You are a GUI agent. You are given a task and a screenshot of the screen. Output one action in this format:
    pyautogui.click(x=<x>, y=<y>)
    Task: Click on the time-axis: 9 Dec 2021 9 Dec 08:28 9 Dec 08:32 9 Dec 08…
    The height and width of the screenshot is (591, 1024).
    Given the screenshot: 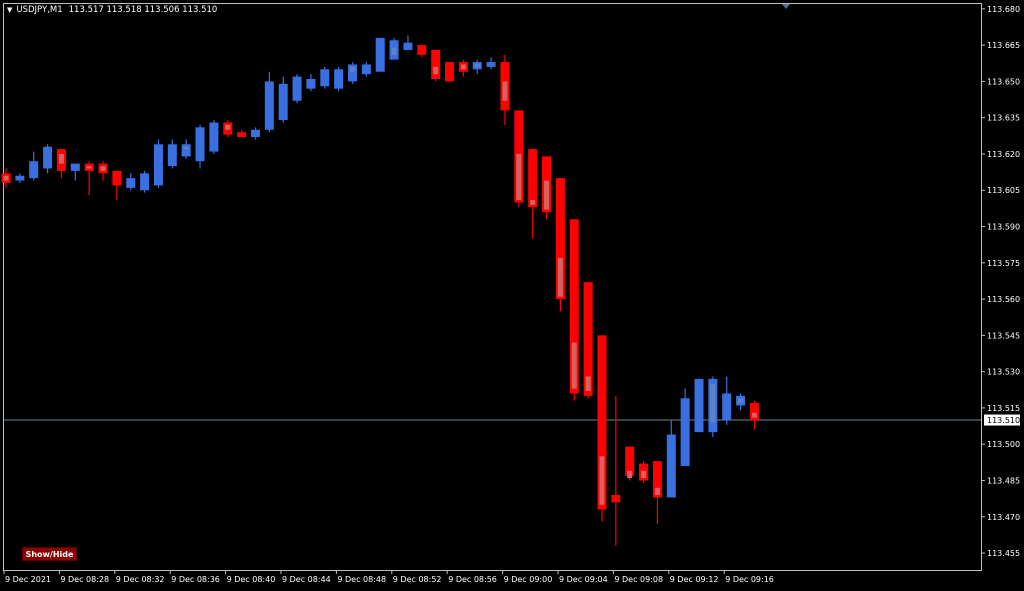 What is the action you would take?
    pyautogui.click(x=388, y=577)
    